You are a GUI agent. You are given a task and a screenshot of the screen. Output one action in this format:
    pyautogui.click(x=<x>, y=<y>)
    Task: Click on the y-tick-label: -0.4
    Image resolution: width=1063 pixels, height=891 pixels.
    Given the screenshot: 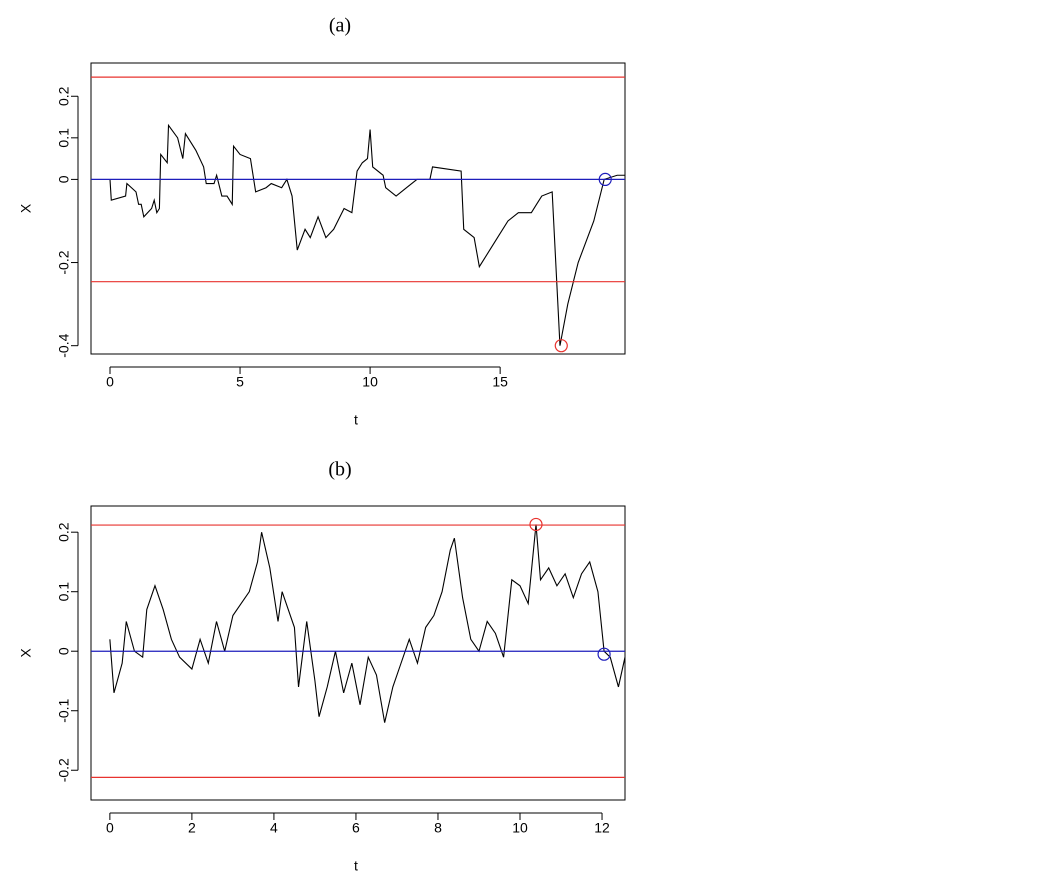 What is the action you would take?
    pyautogui.click(x=64, y=345)
    